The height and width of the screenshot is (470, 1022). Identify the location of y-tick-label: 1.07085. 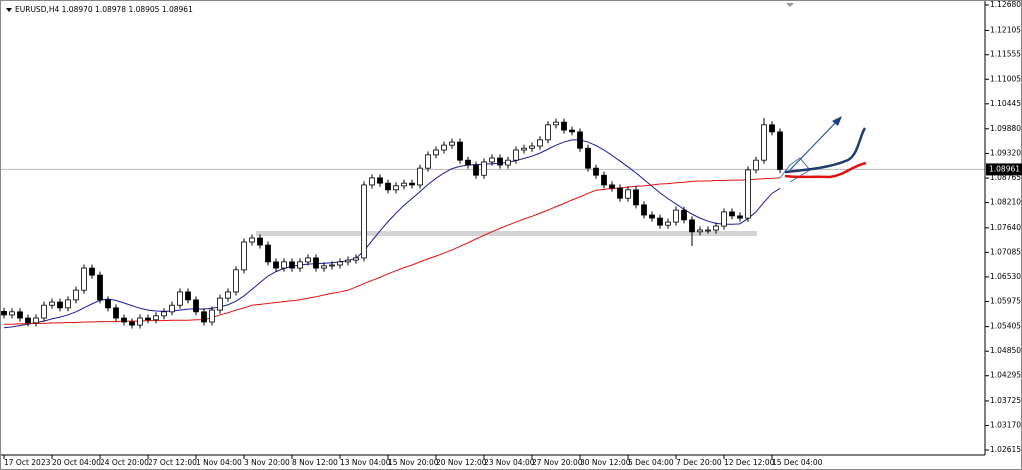
(1005, 251).